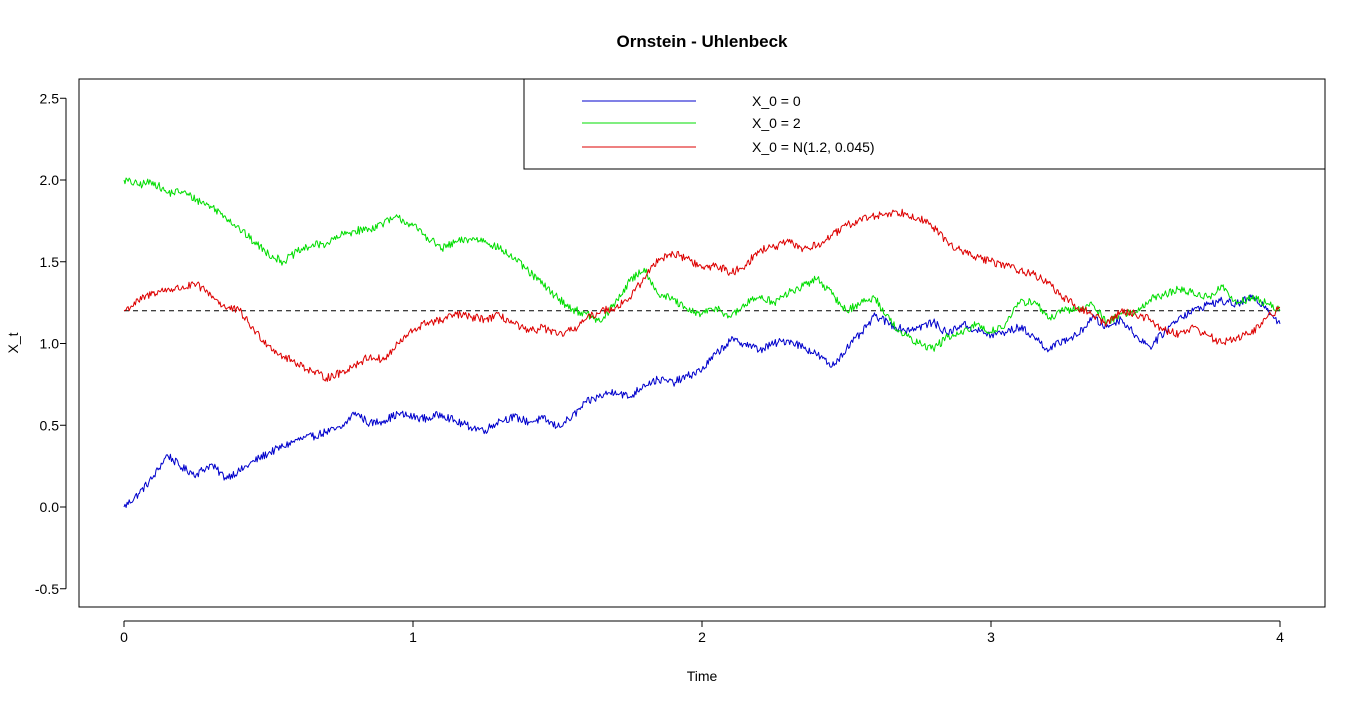 Image resolution: width=1366 pixels, height=706 pixels. What do you see at coordinates (991, 637) in the screenshot?
I see `x-tick-label: 3` at bounding box center [991, 637].